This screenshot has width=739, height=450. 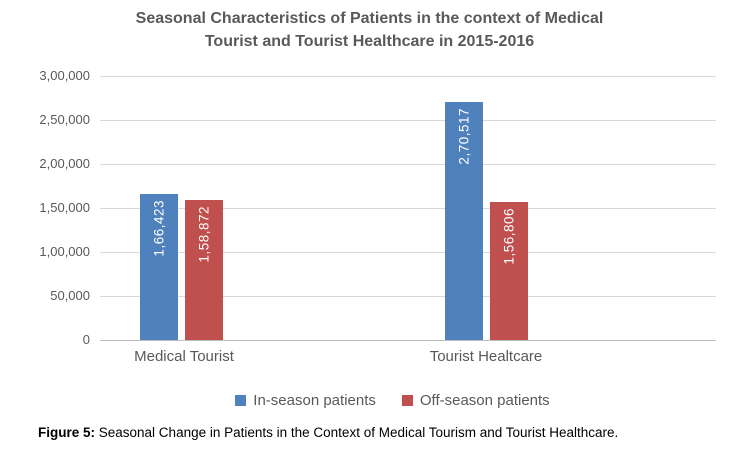 What do you see at coordinates (159, 228) in the screenshot?
I see `bar-value-label: 1,66,423` at bounding box center [159, 228].